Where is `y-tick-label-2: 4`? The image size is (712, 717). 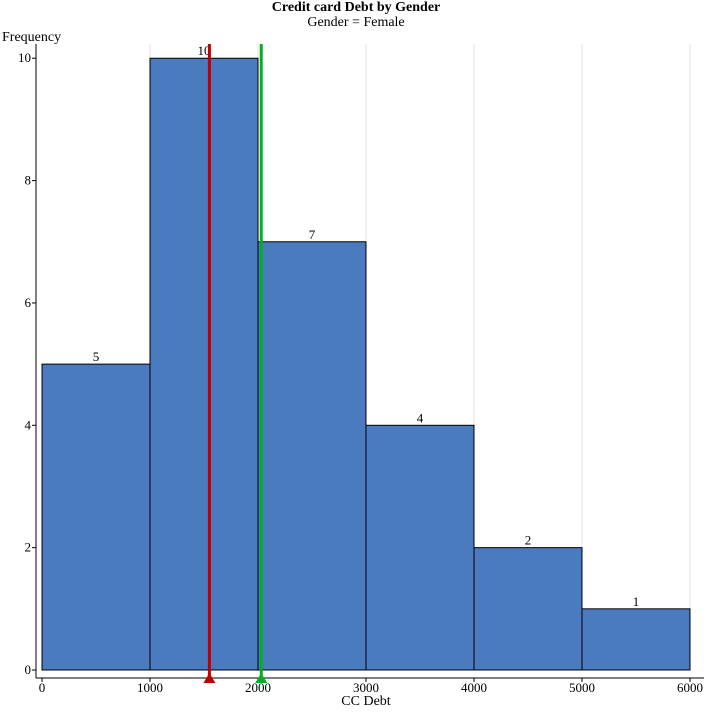
y-tick-label-2: 4 is located at coordinates (28, 424).